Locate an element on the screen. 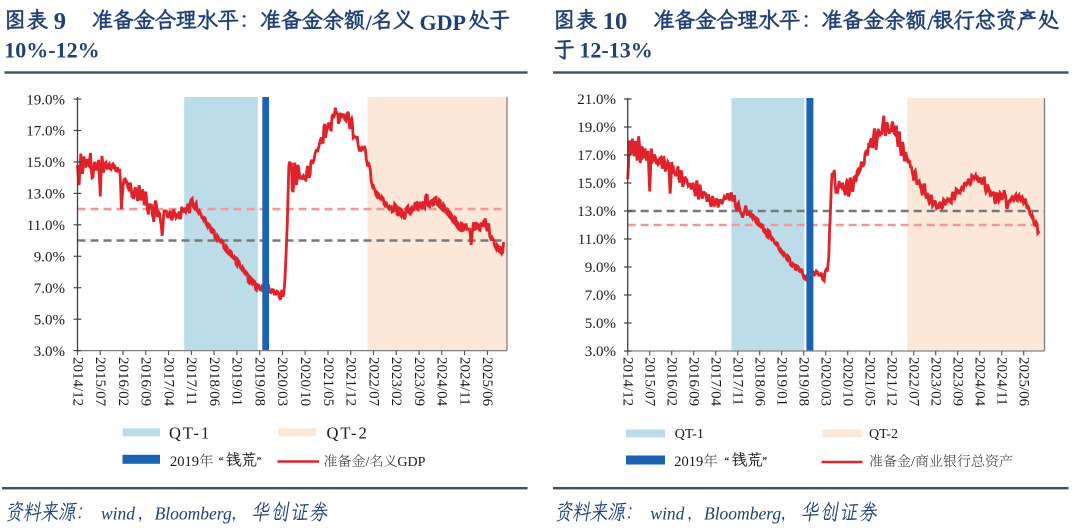 This screenshot has width=1080, height=530. svg-text: 21.0% is located at coordinates (596, 100).